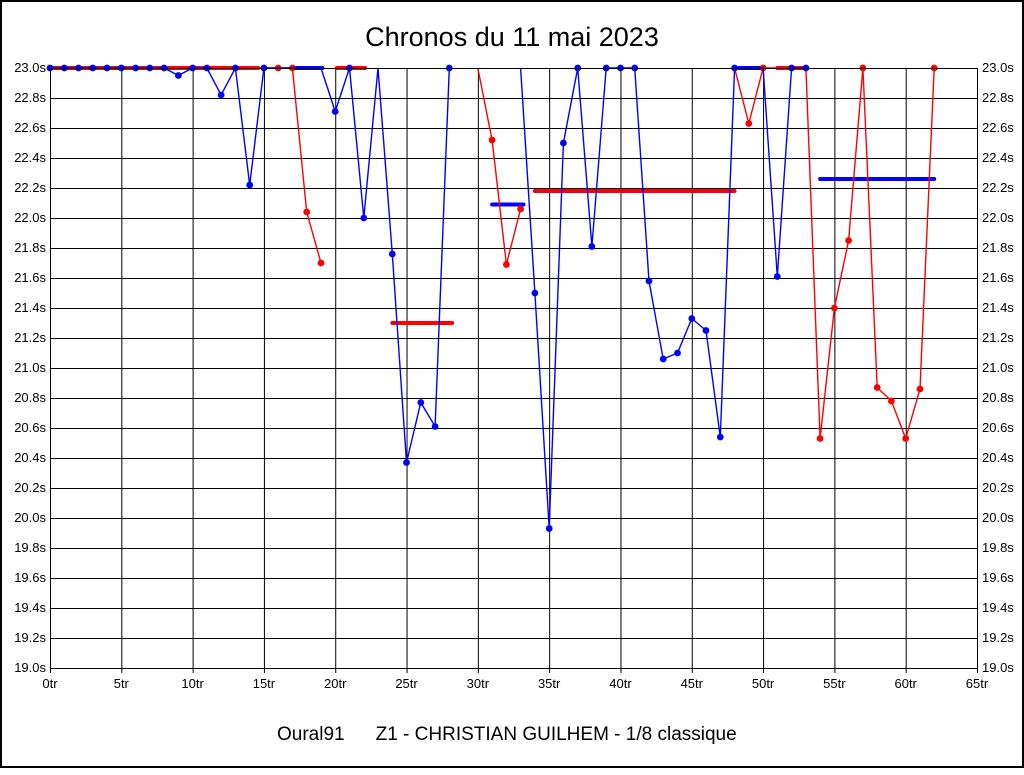 The height and width of the screenshot is (775, 1024). Describe the element at coordinates (556, 734) in the screenshot. I see `caption-driver: Z1 - CHRISTIAN GUILHEM - 1/8 classique` at that location.